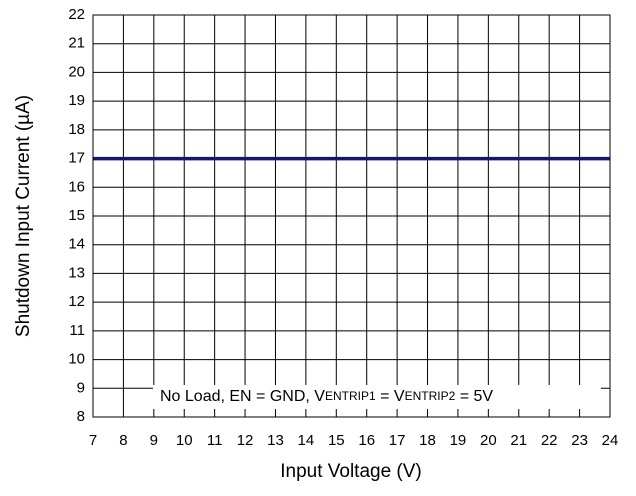  What do you see at coordinates (474, 396) in the screenshot?
I see `annotation-part: = 5V` at bounding box center [474, 396].